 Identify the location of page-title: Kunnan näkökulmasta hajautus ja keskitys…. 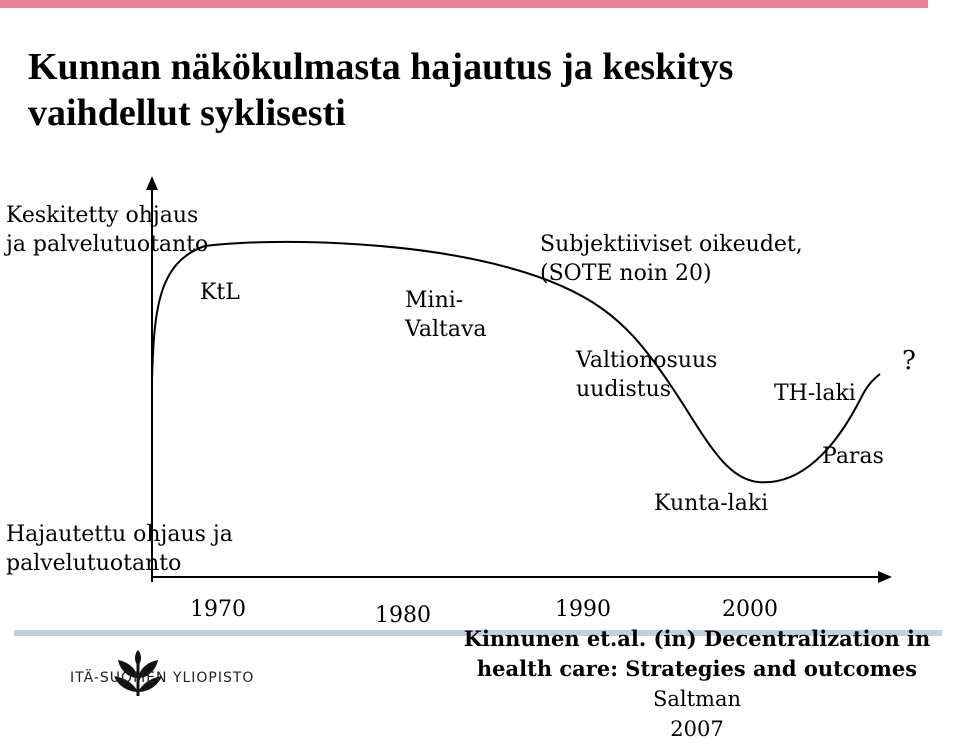
(478, 90).